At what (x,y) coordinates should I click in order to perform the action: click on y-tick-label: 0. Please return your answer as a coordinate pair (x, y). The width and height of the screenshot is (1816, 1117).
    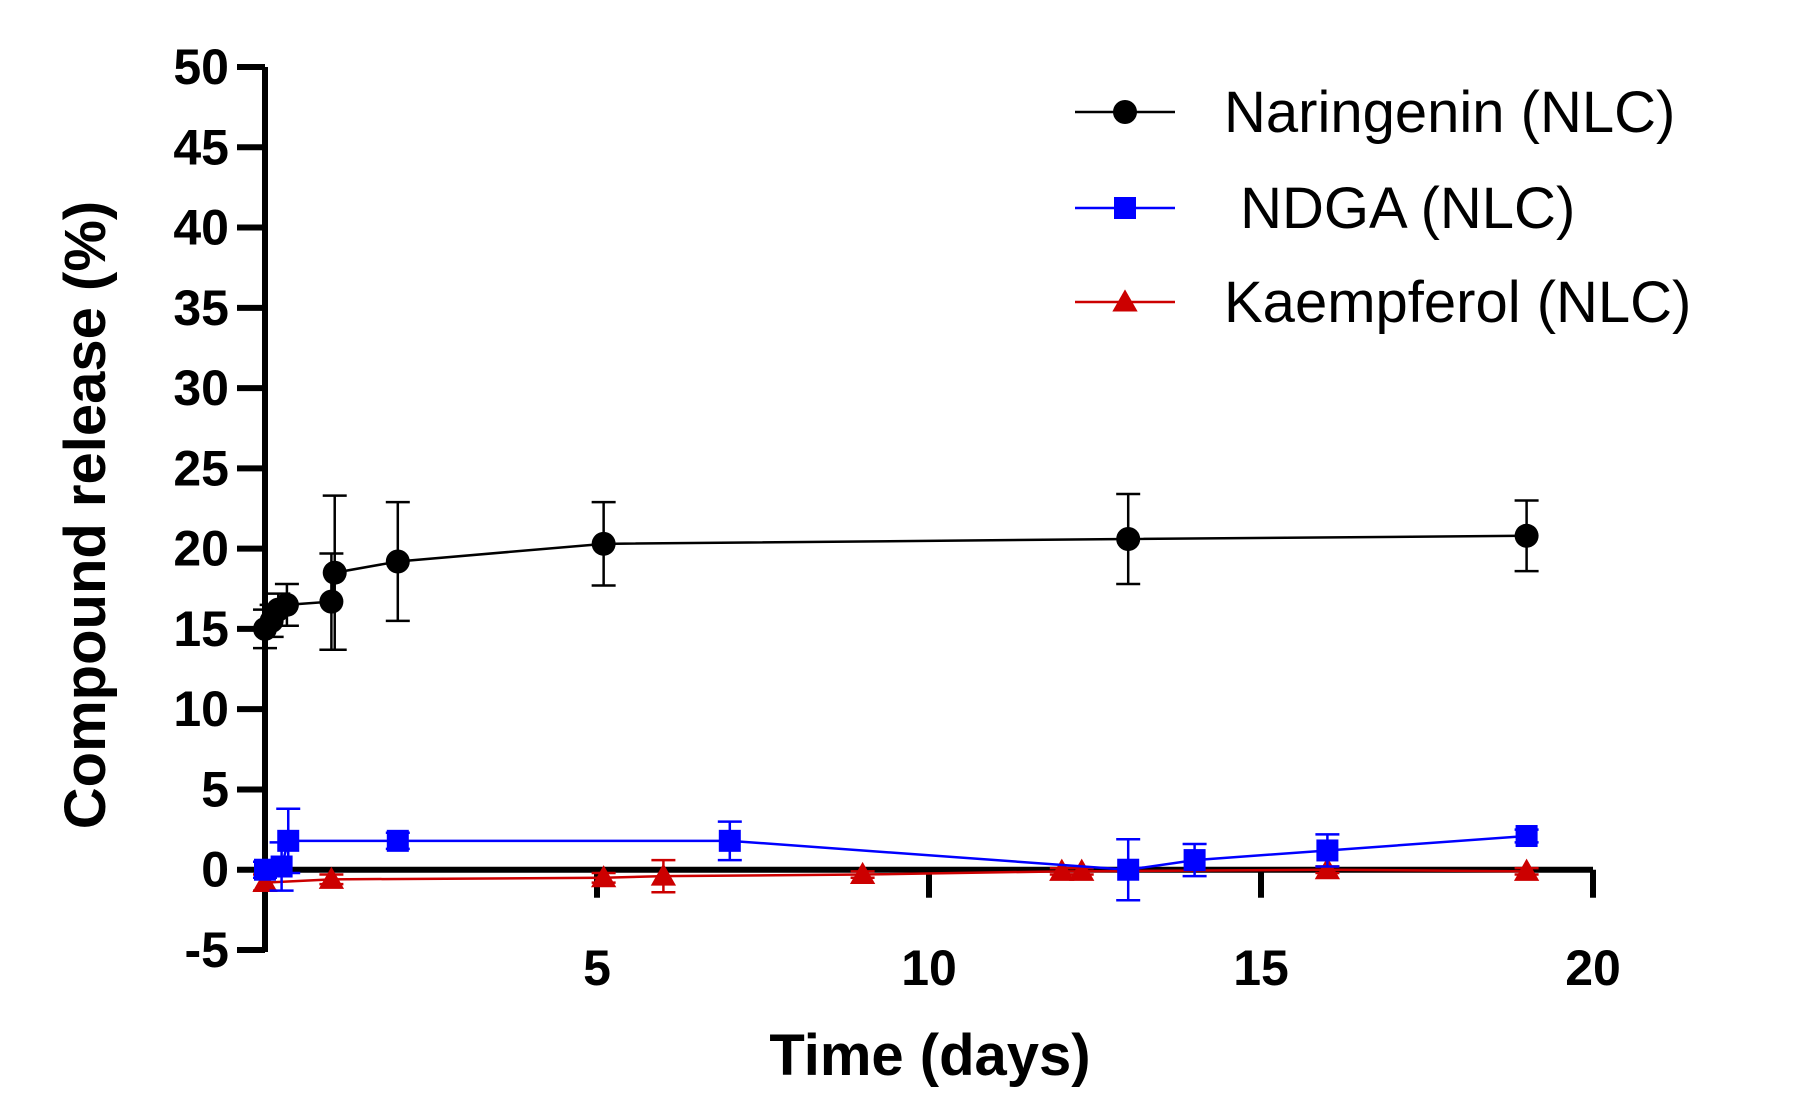
    Looking at the image, I should click on (215, 870).